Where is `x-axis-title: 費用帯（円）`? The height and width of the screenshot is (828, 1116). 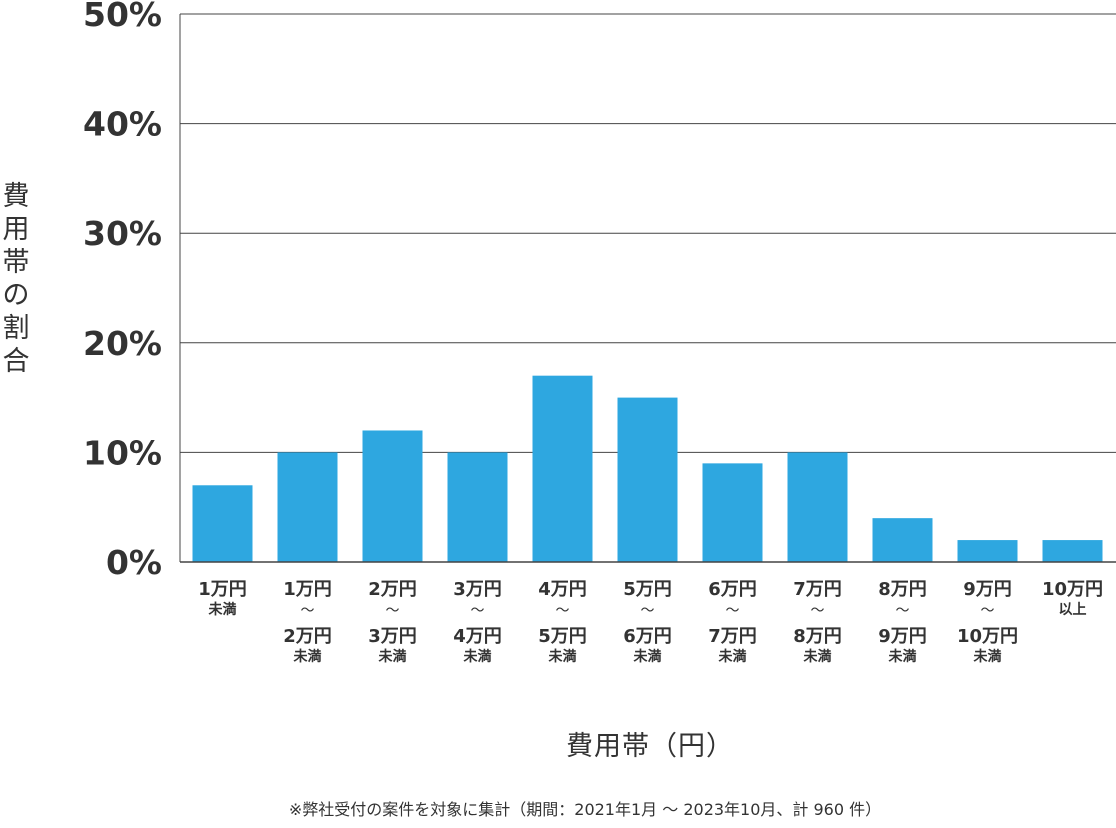
x-axis-title: 費用帯（円） is located at coordinates (650, 746).